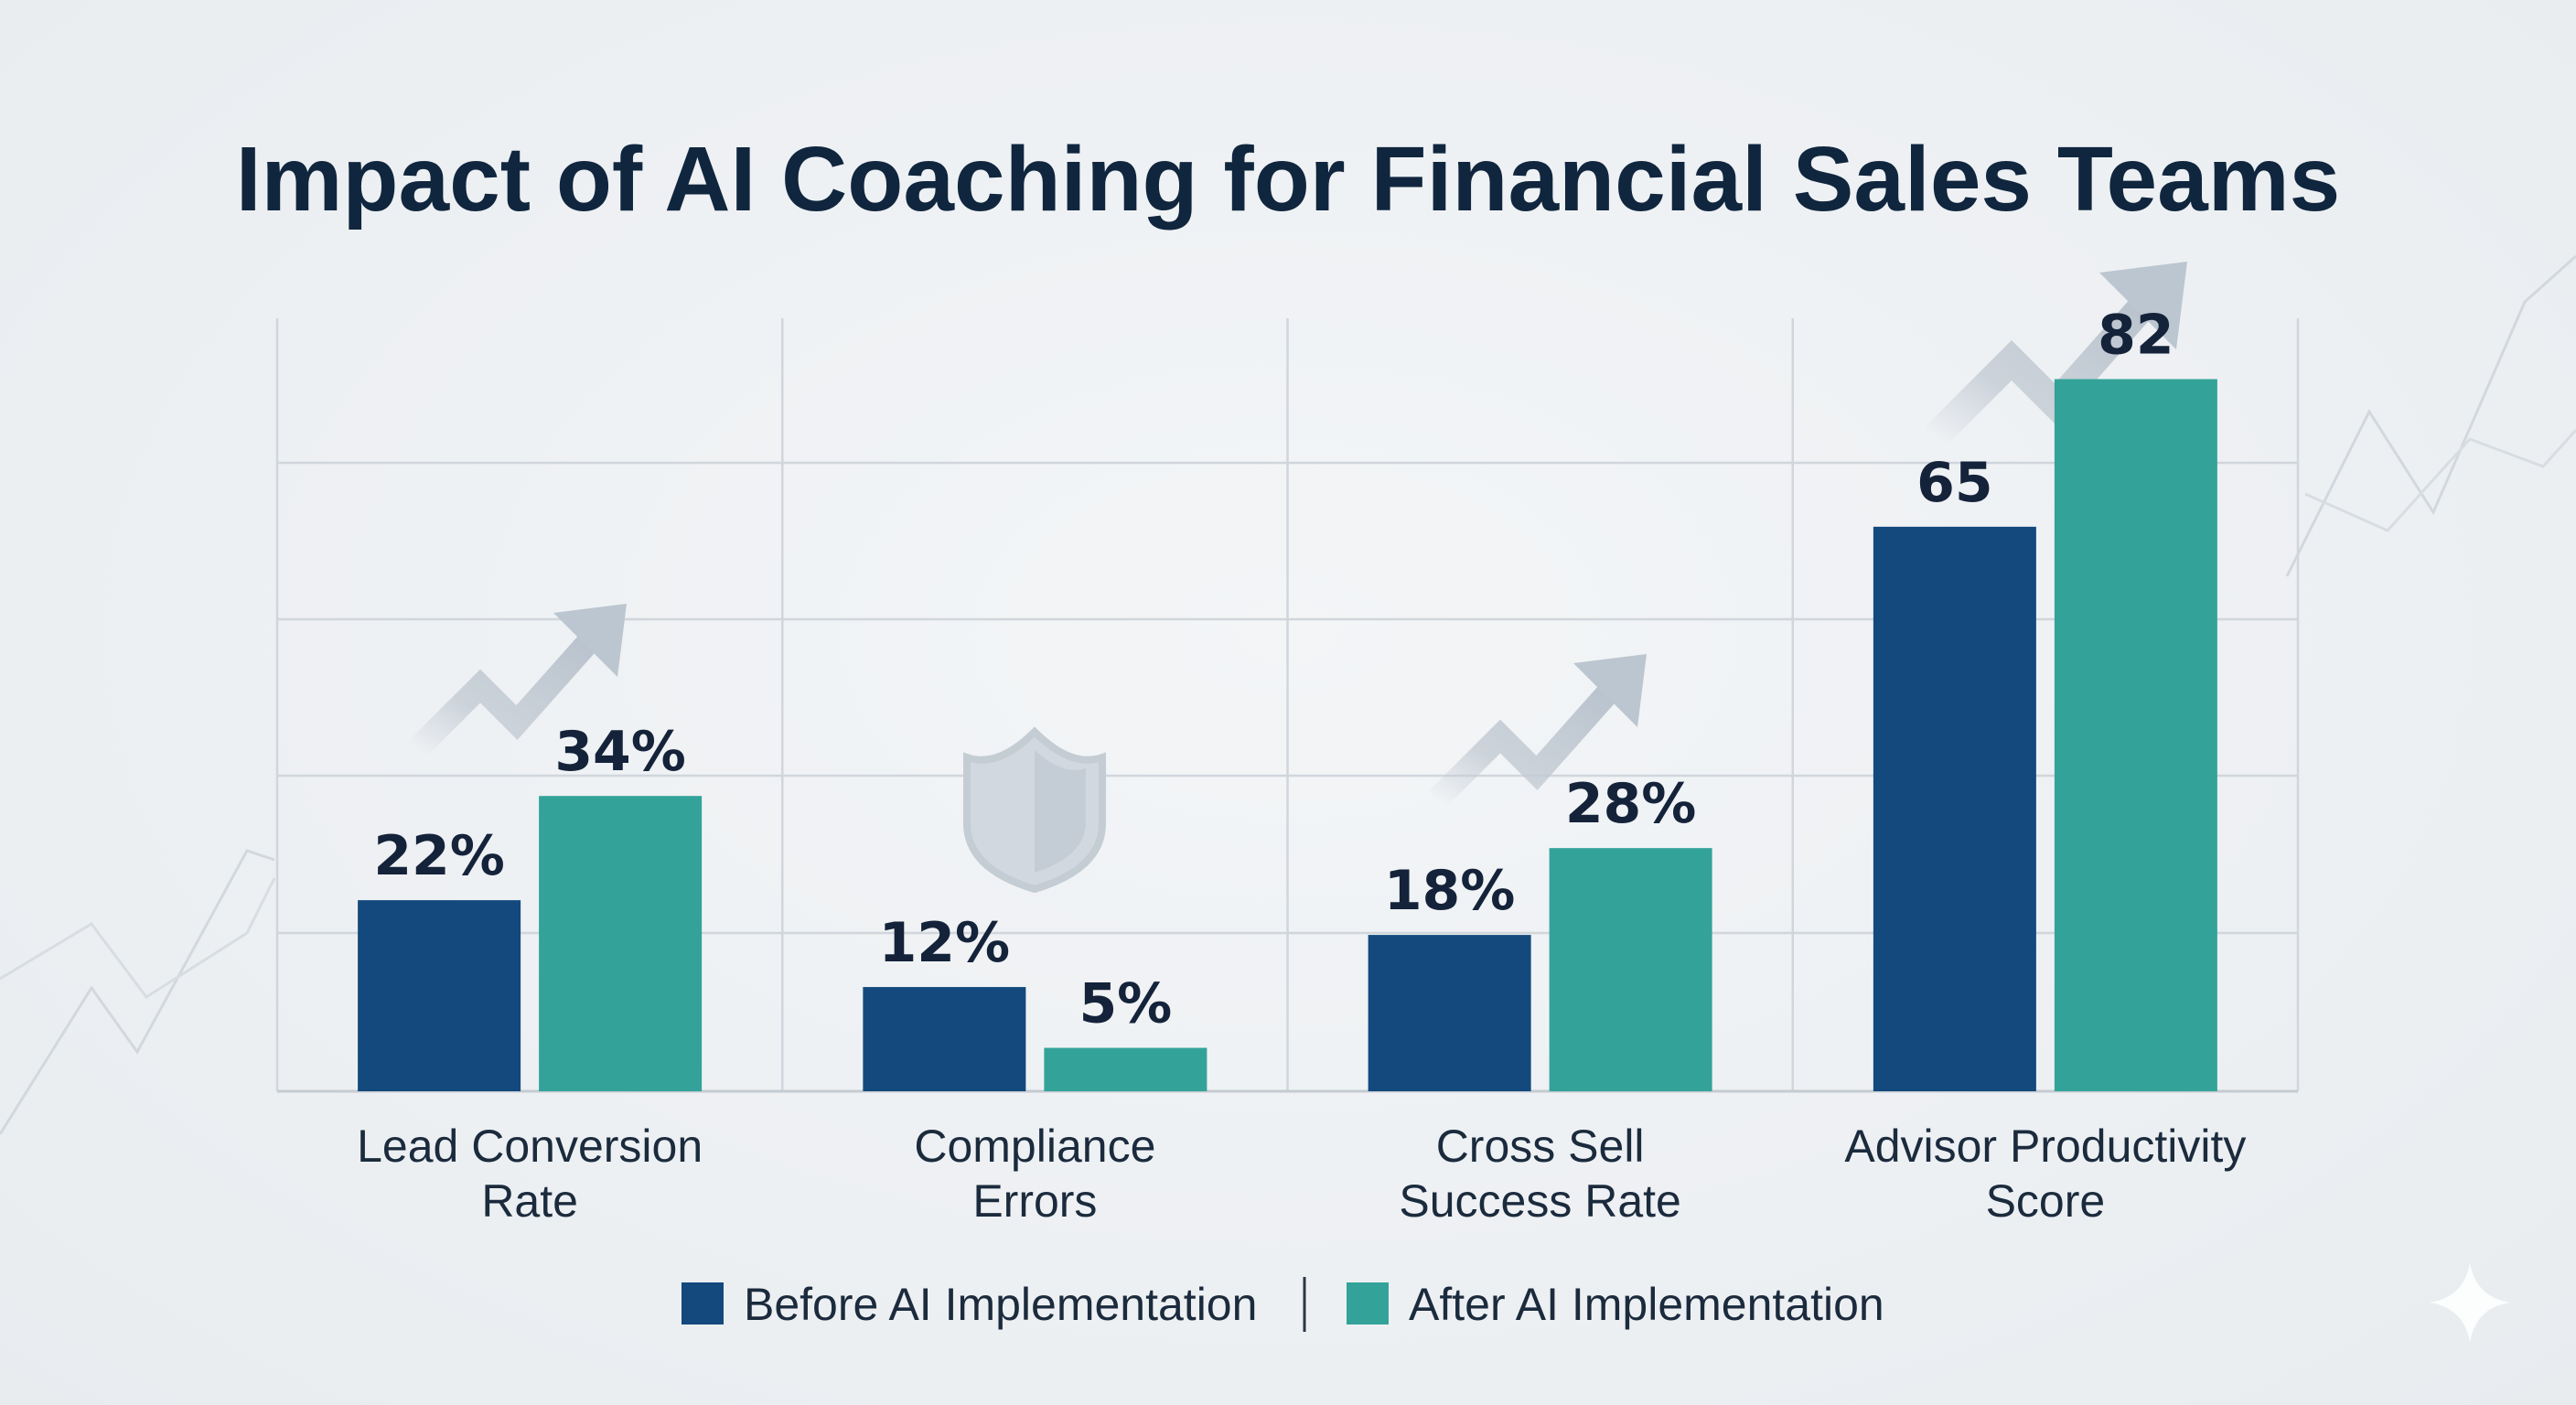 This screenshot has height=1405, width=2576. What do you see at coordinates (1955, 483) in the screenshot?
I see `value-label-before-3: 65` at bounding box center [1955, 483].